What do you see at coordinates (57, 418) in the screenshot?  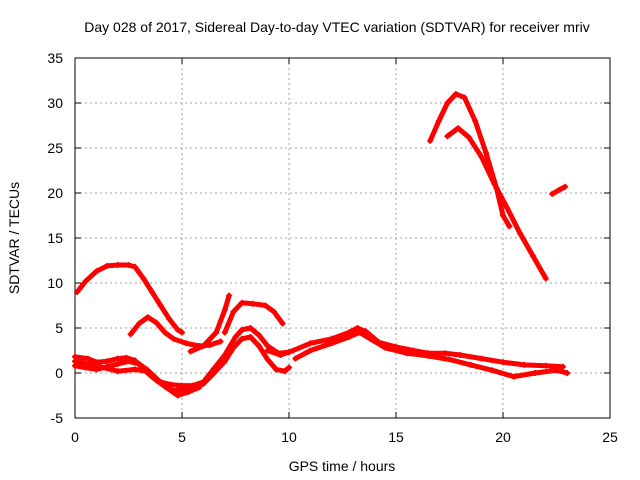 I see `y-tick-label: -5` at bounding box center [57, 418].